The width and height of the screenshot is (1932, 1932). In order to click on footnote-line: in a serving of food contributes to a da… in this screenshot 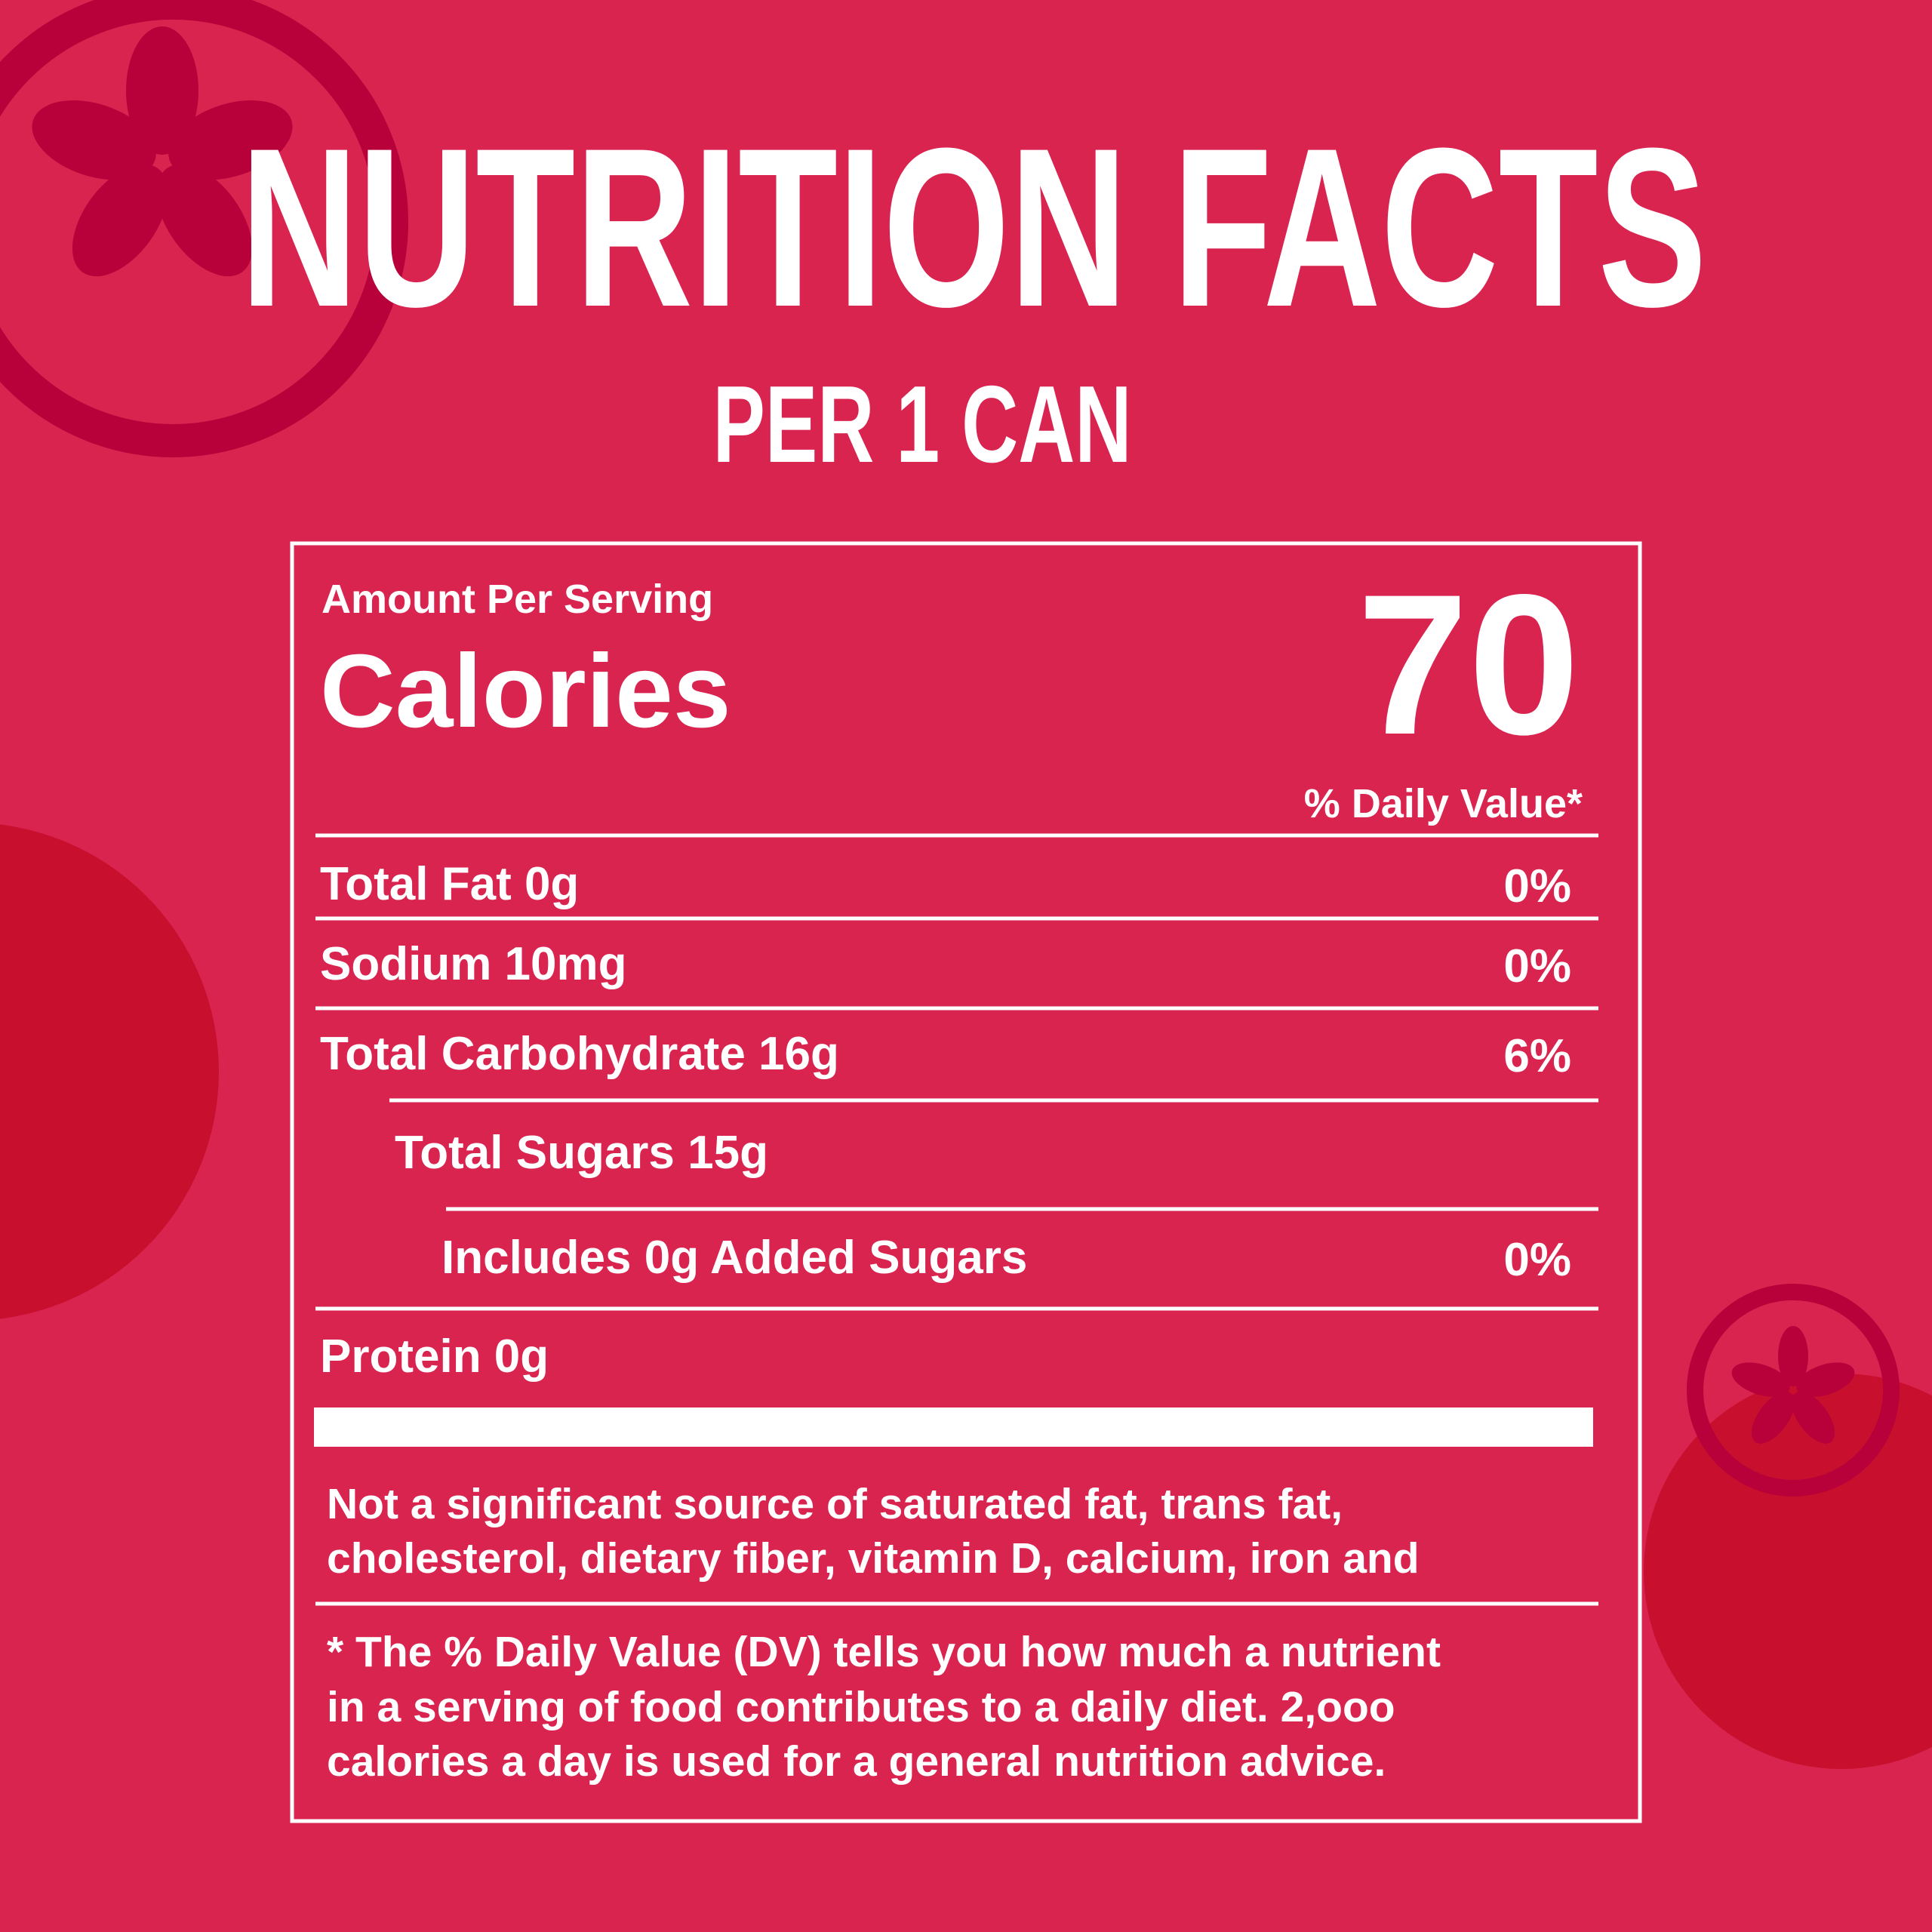, I will do `click(861, 1707)`.